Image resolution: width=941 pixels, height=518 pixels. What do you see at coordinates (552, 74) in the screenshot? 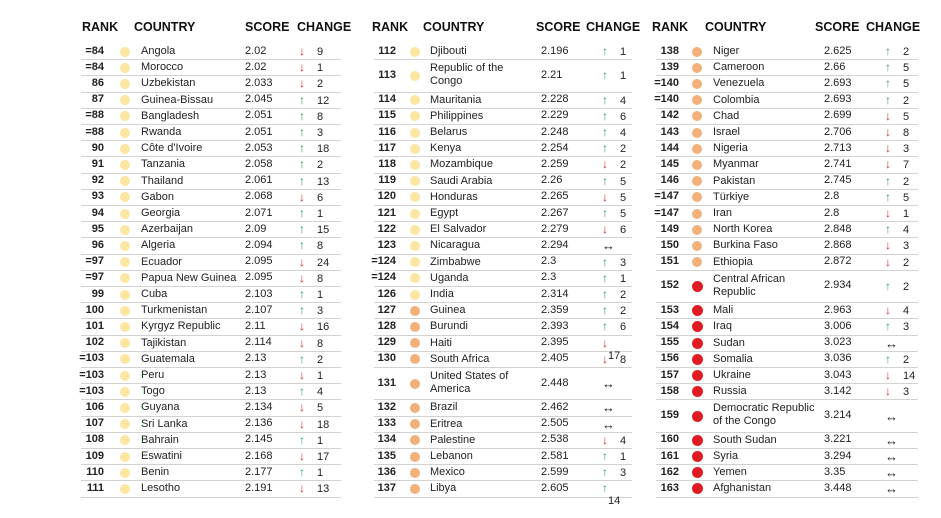
I see `score-cell: 2.21` at bounding box center [552, 74].